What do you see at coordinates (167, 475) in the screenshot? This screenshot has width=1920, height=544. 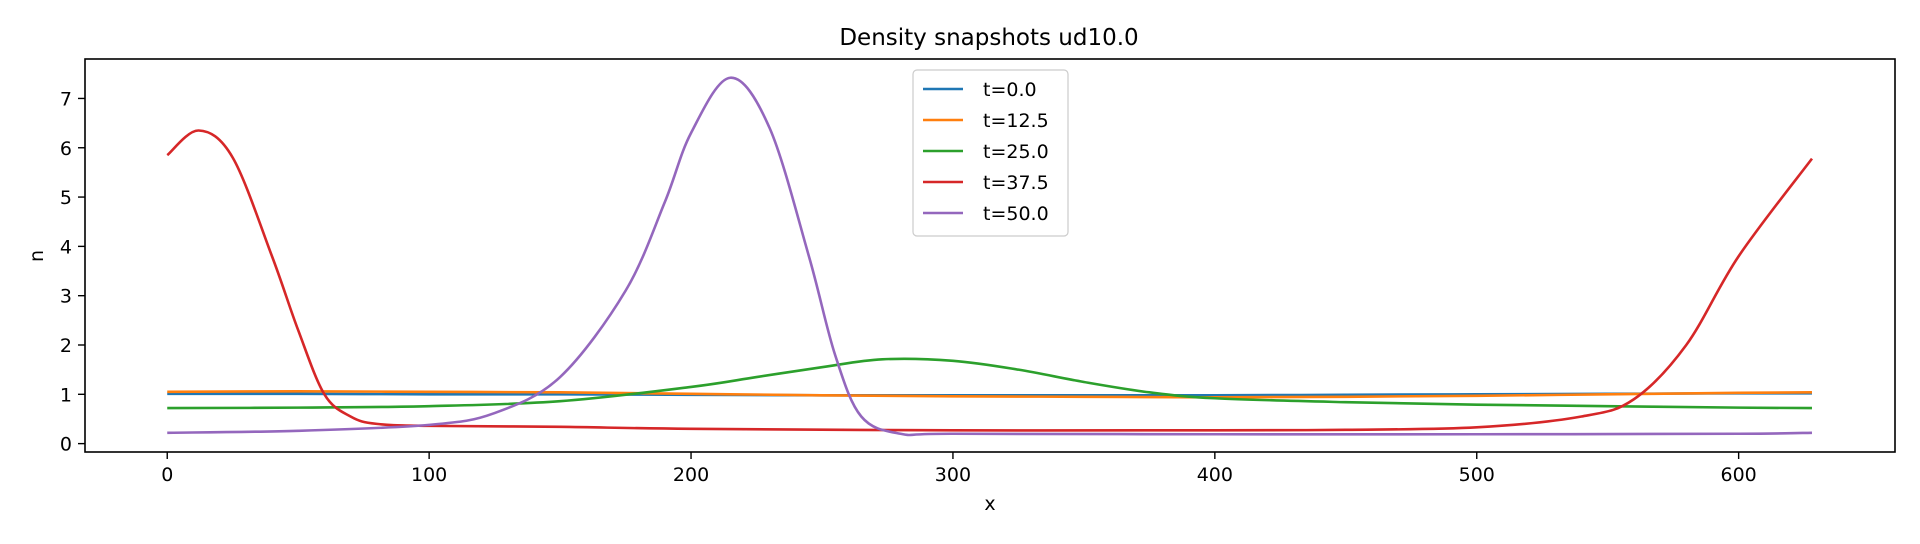 I see `x-tick-label: 0` at bounding box center [167, 475].